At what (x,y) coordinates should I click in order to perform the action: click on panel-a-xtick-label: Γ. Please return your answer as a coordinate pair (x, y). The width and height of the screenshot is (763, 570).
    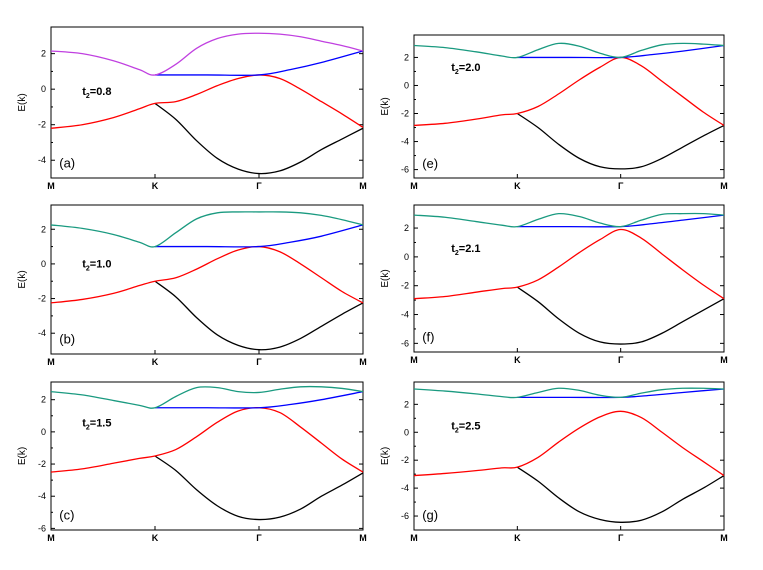
    Looking at the image, I should click on (259, 186).